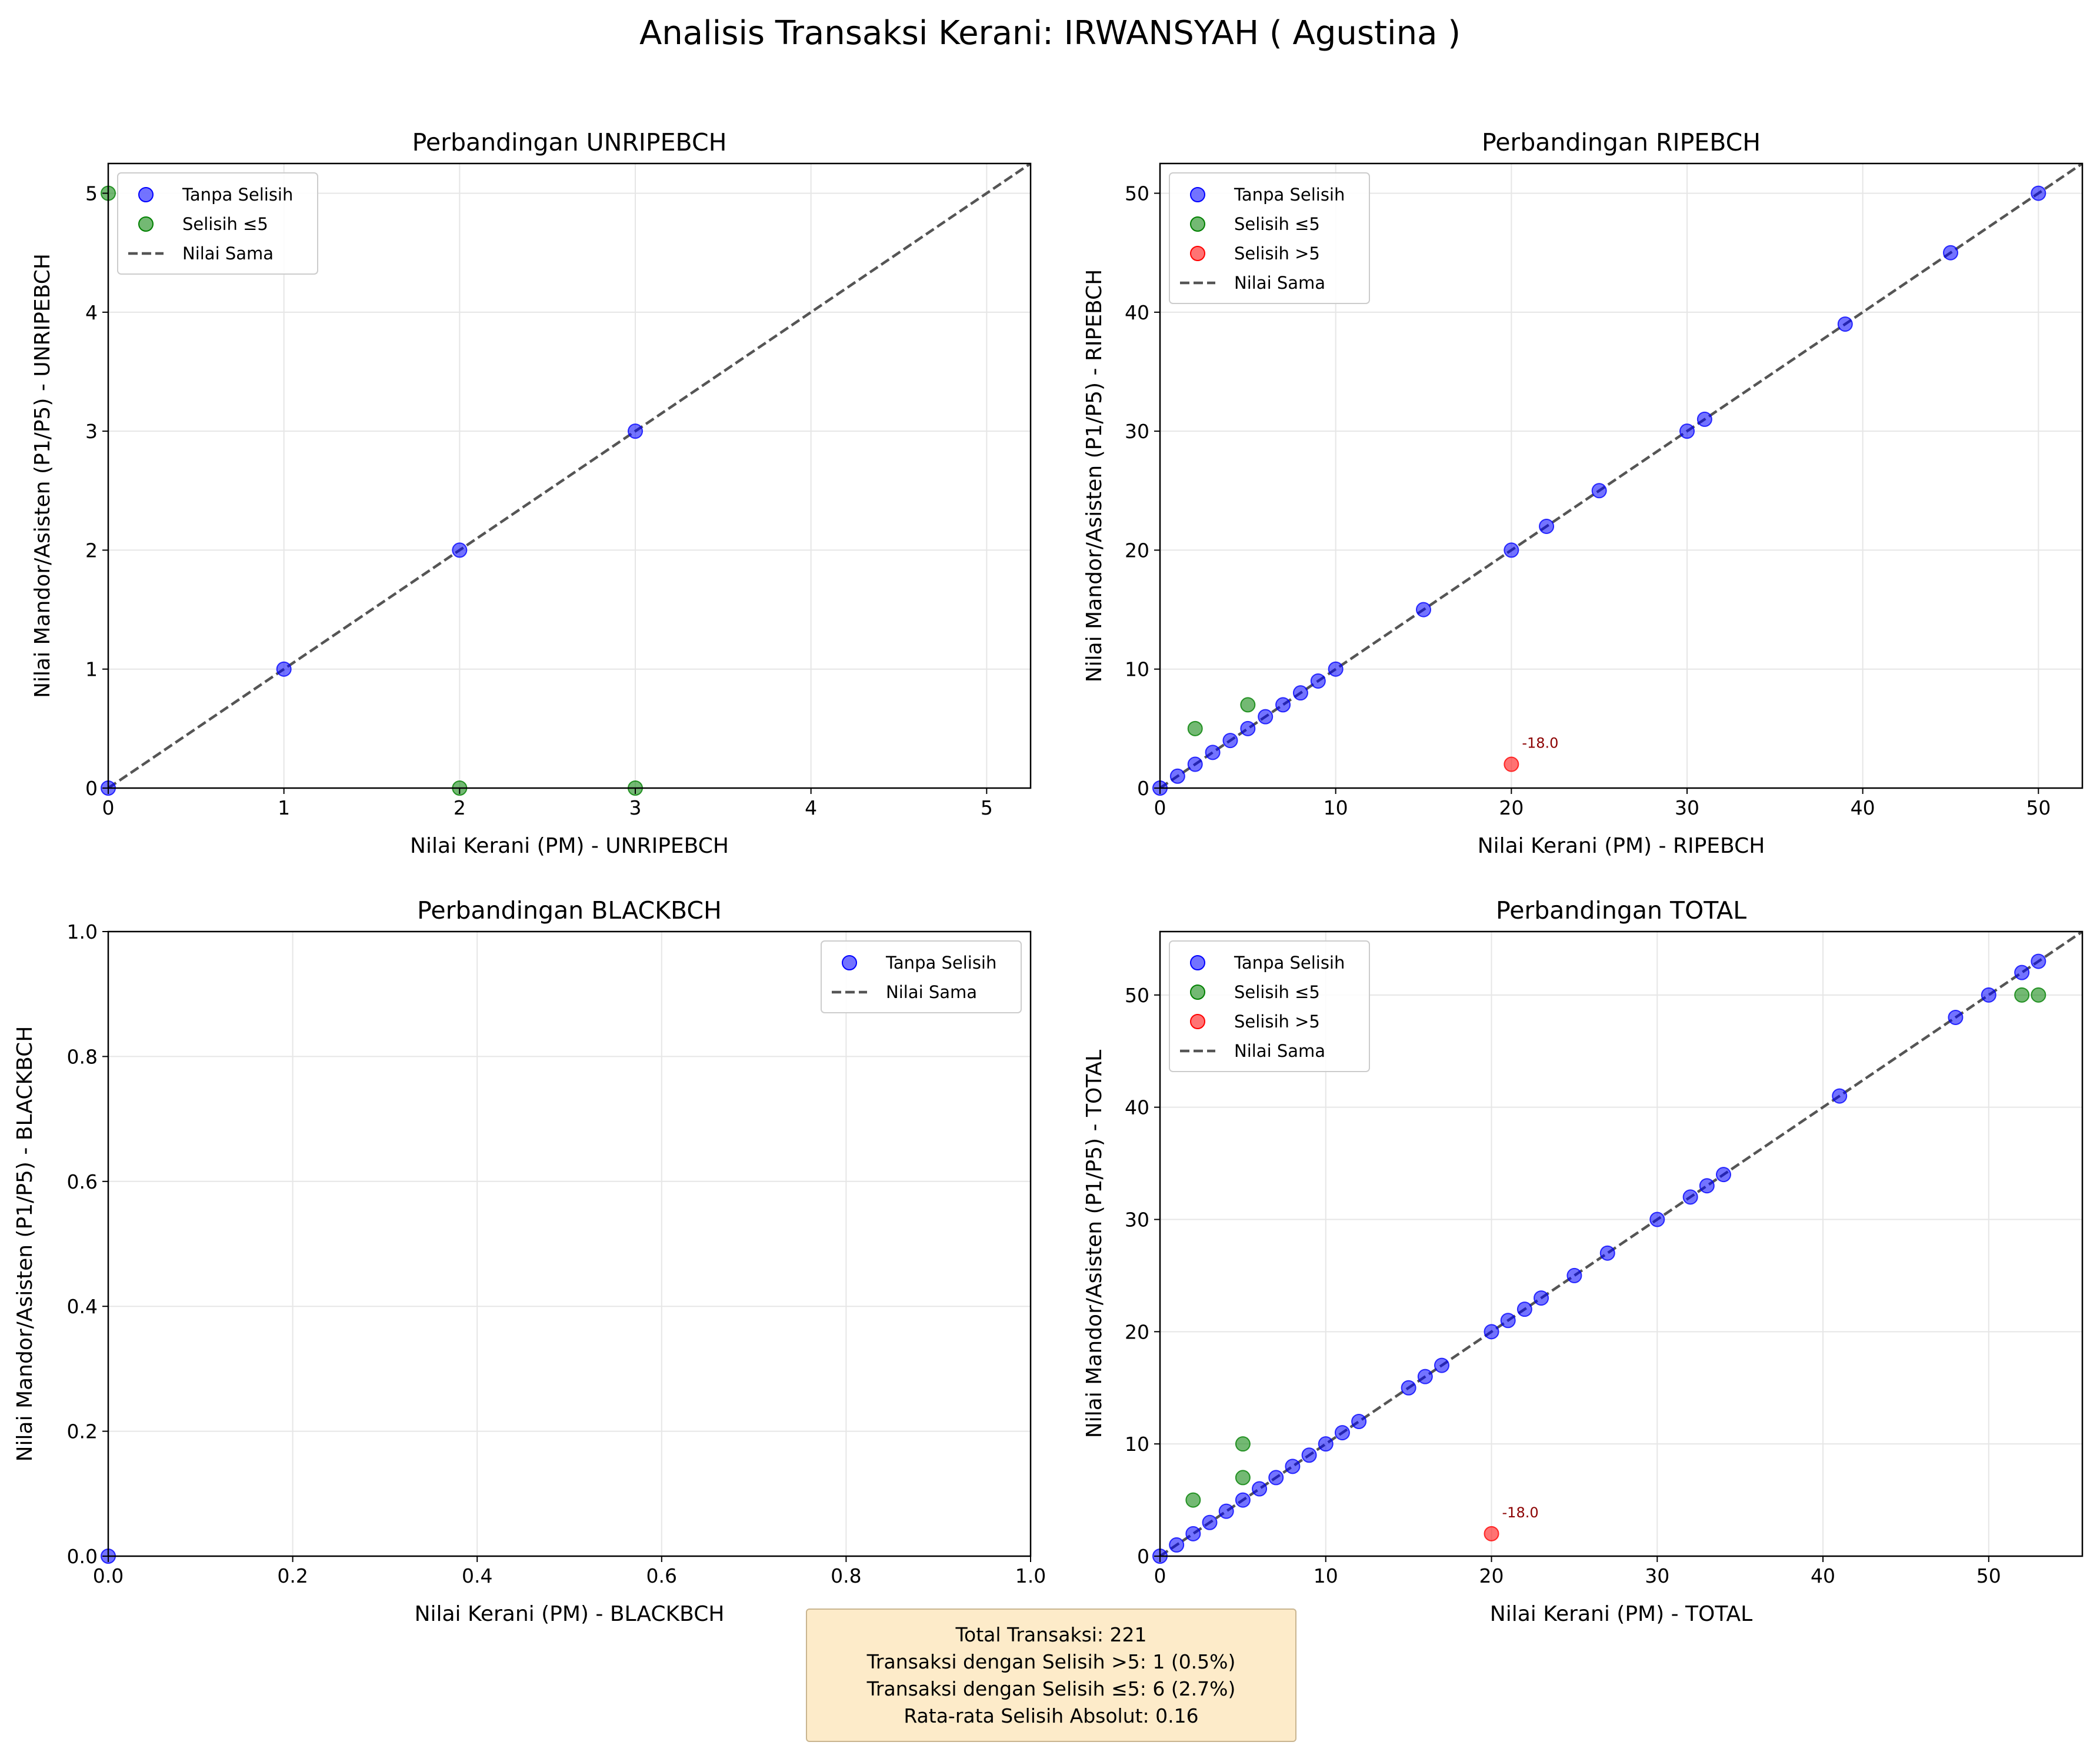 This screenshot has width=2100, height=1752. What do you see at coordinates (661, 1575) in the screenshot?
I see `x-tick-label: 0.6` at bounding box center [661, 1575].